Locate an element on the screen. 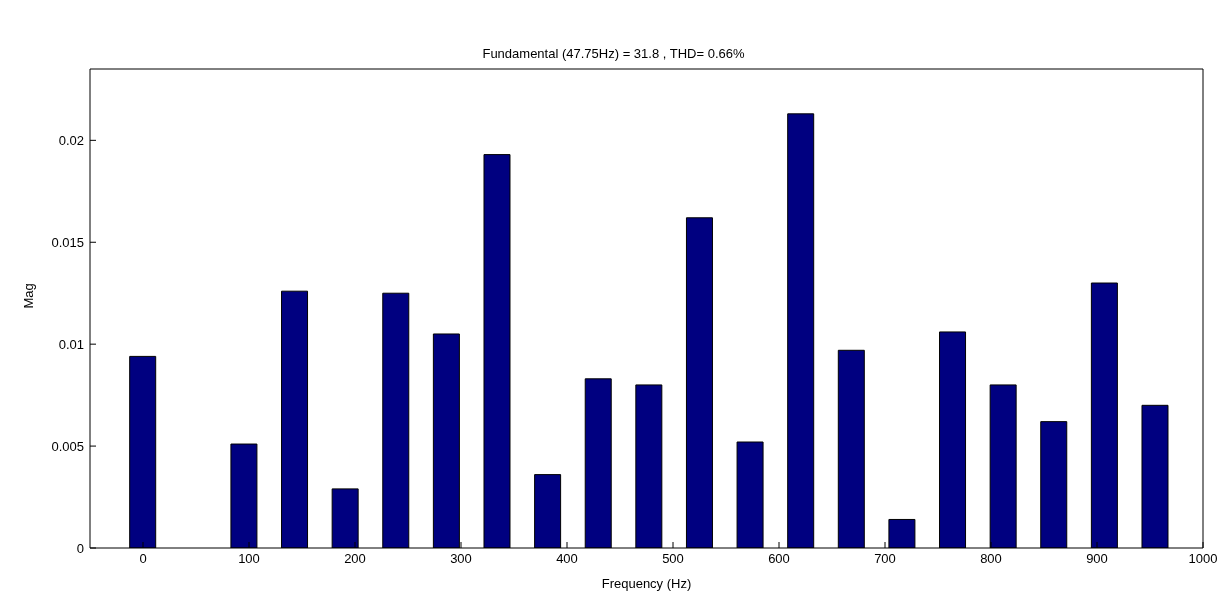 The height and width of the screenshot is (602, 1227). x-tick-label: 900 is located at coordinates (1097, 559).